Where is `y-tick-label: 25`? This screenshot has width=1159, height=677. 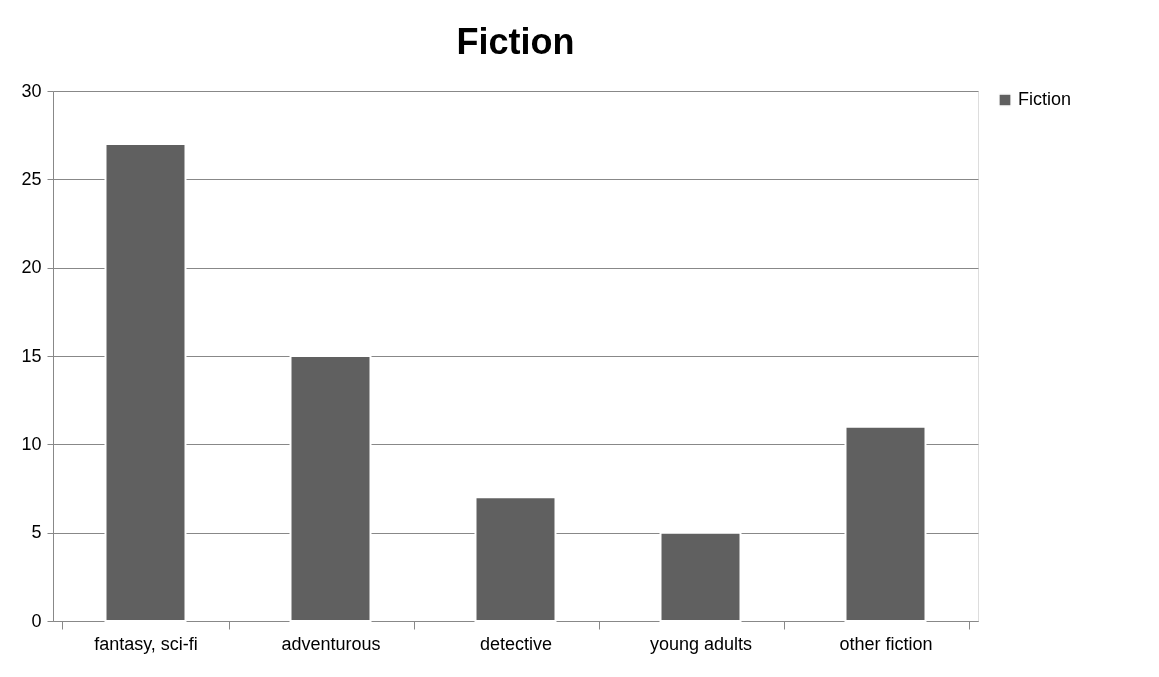 y-tick-label: 25 is located at coordinates (31, 178).